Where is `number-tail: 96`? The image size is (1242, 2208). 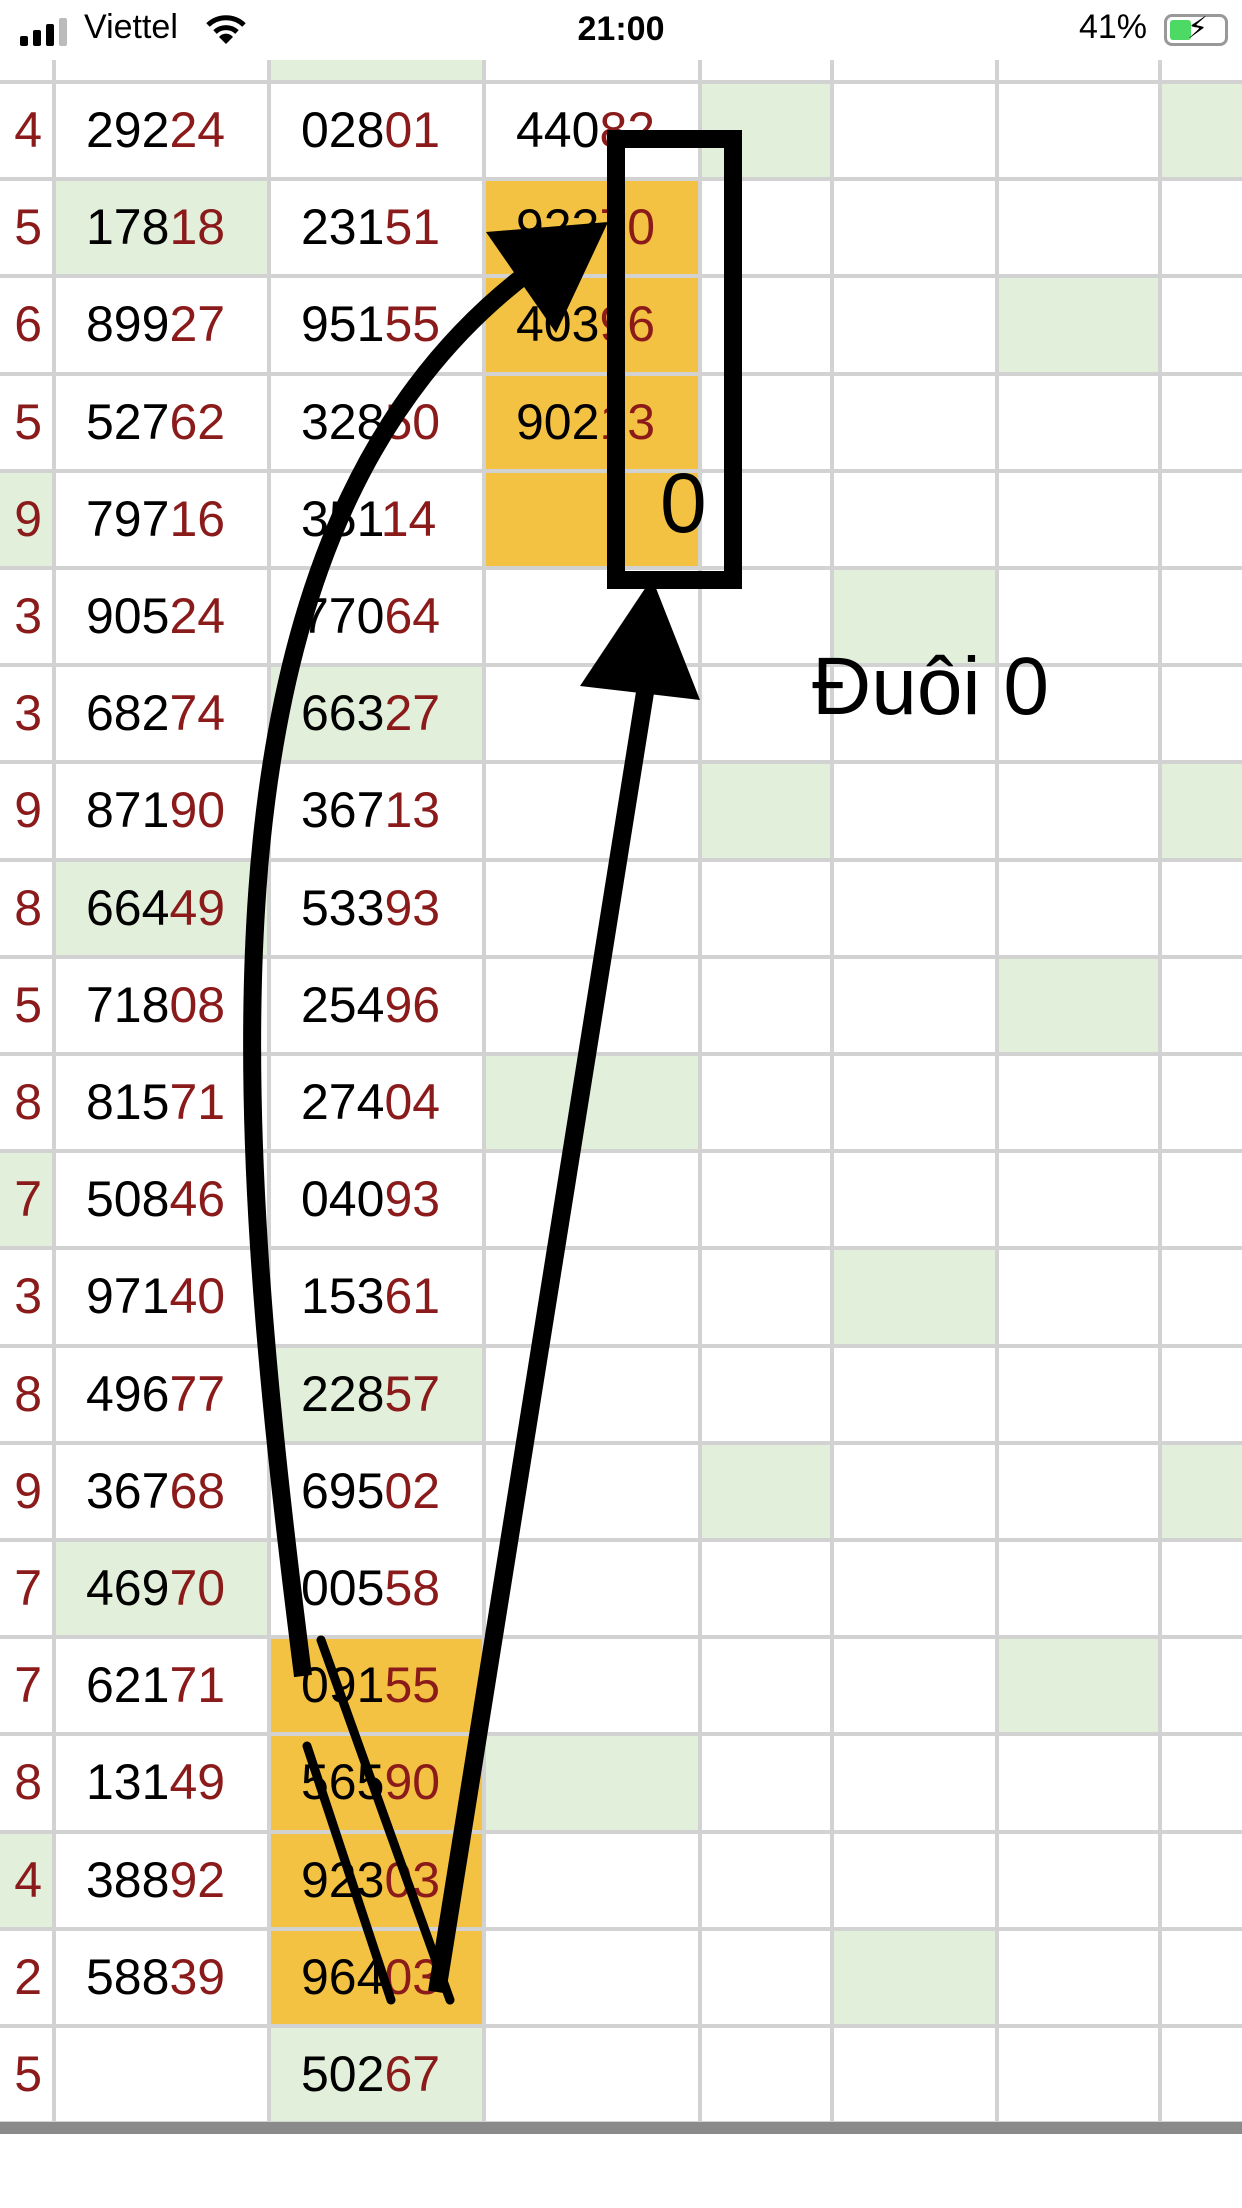
number-tail: 96 is located at coordinates (412, 1004).